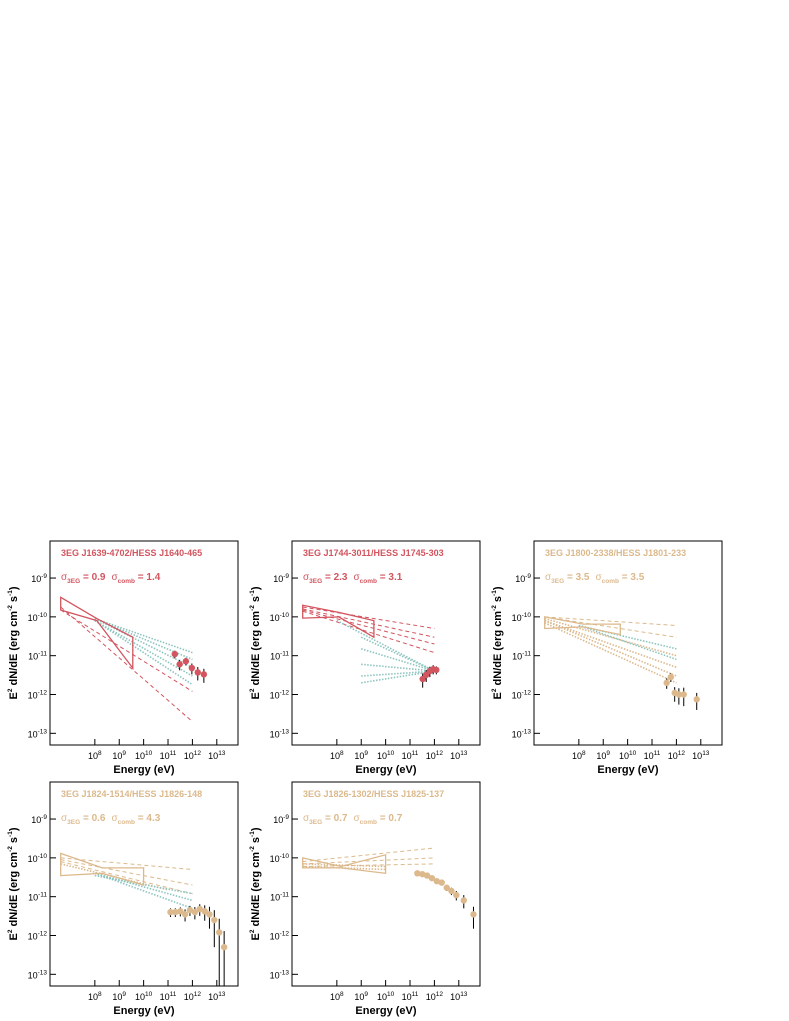 The image size is (789, 1021). What do you see at coordinates (657, 753) in the screenshot?
I see `x-tick-exp: 11` at bounding box center [657, 753].